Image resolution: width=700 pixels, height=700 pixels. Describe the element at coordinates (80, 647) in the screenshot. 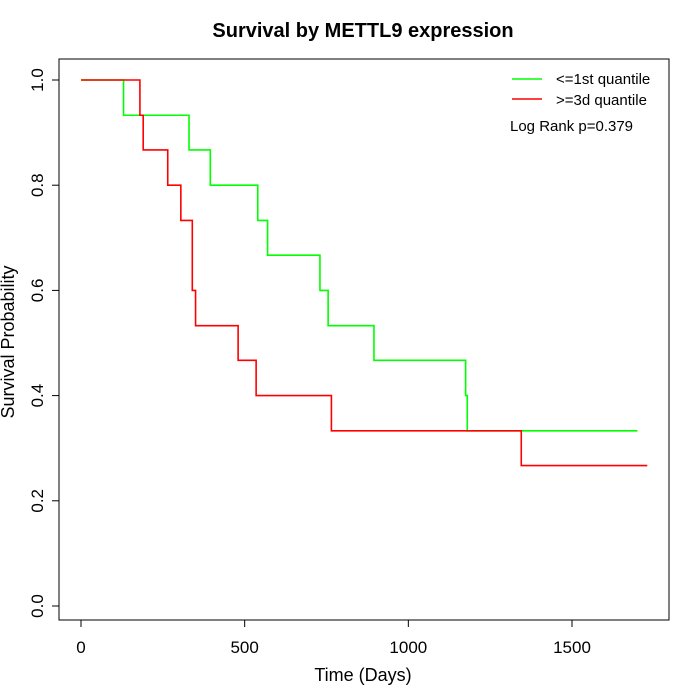

I see `x-tick-label: 0` at that location.